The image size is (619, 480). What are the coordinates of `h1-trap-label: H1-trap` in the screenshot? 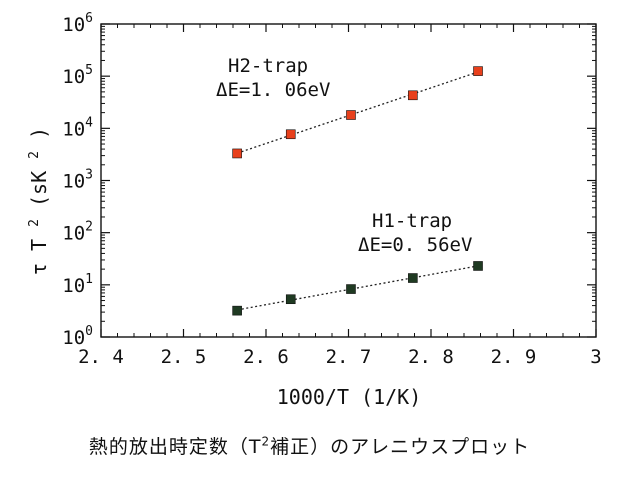 It's located at (412, 221).